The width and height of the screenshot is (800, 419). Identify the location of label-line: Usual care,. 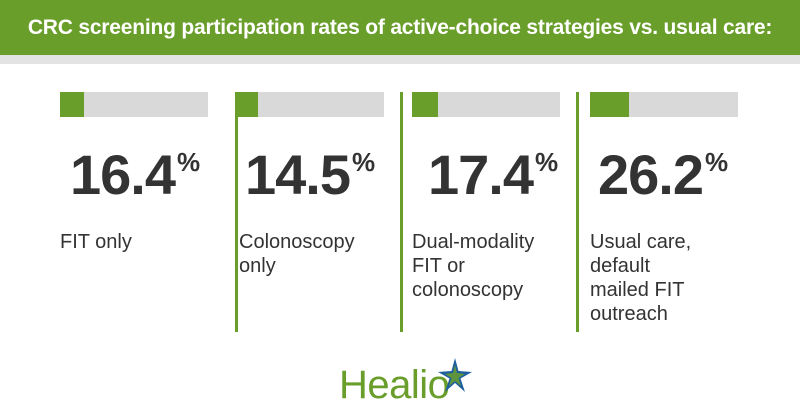
(641, 242).